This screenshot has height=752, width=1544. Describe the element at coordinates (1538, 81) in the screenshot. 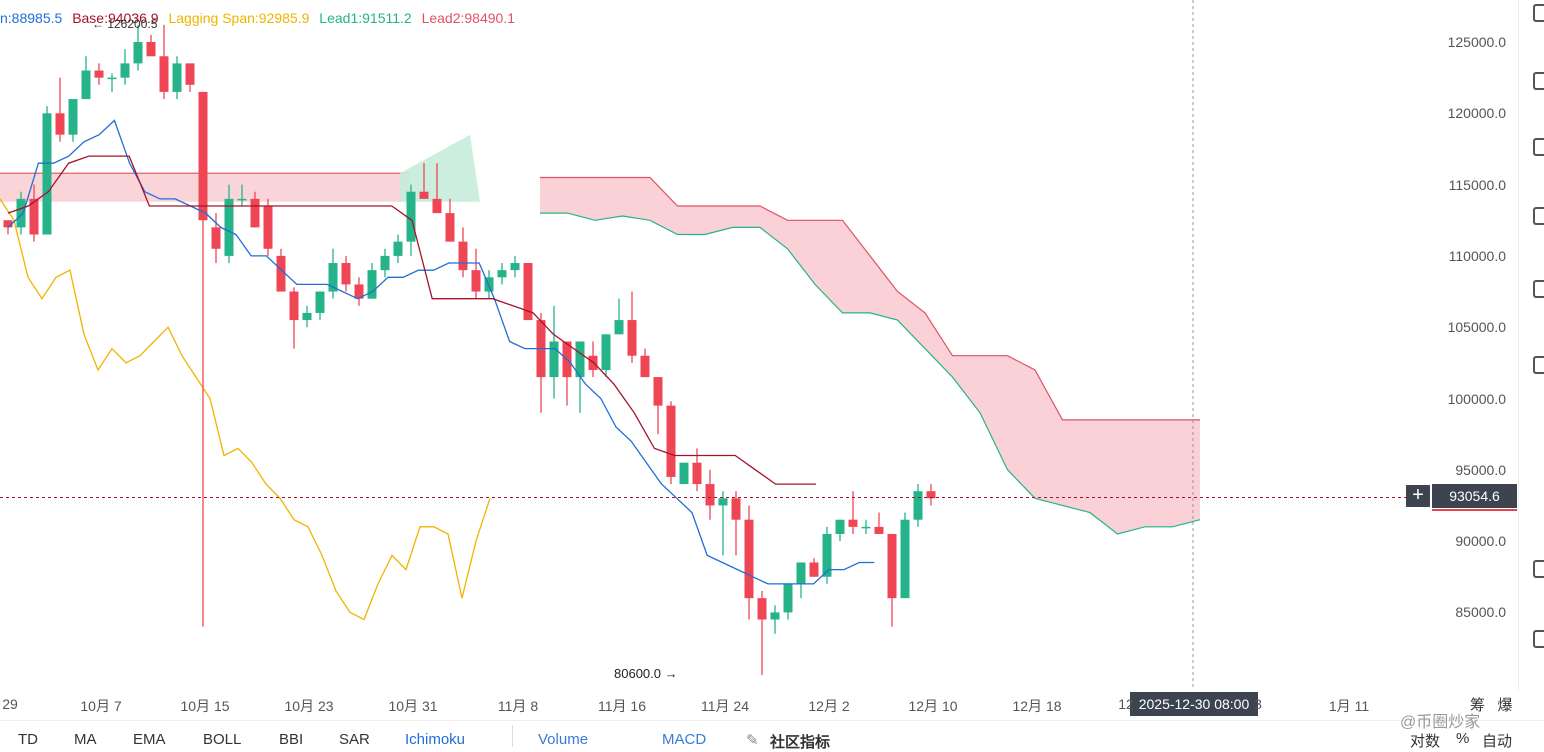

I see `home-icon` at that location.